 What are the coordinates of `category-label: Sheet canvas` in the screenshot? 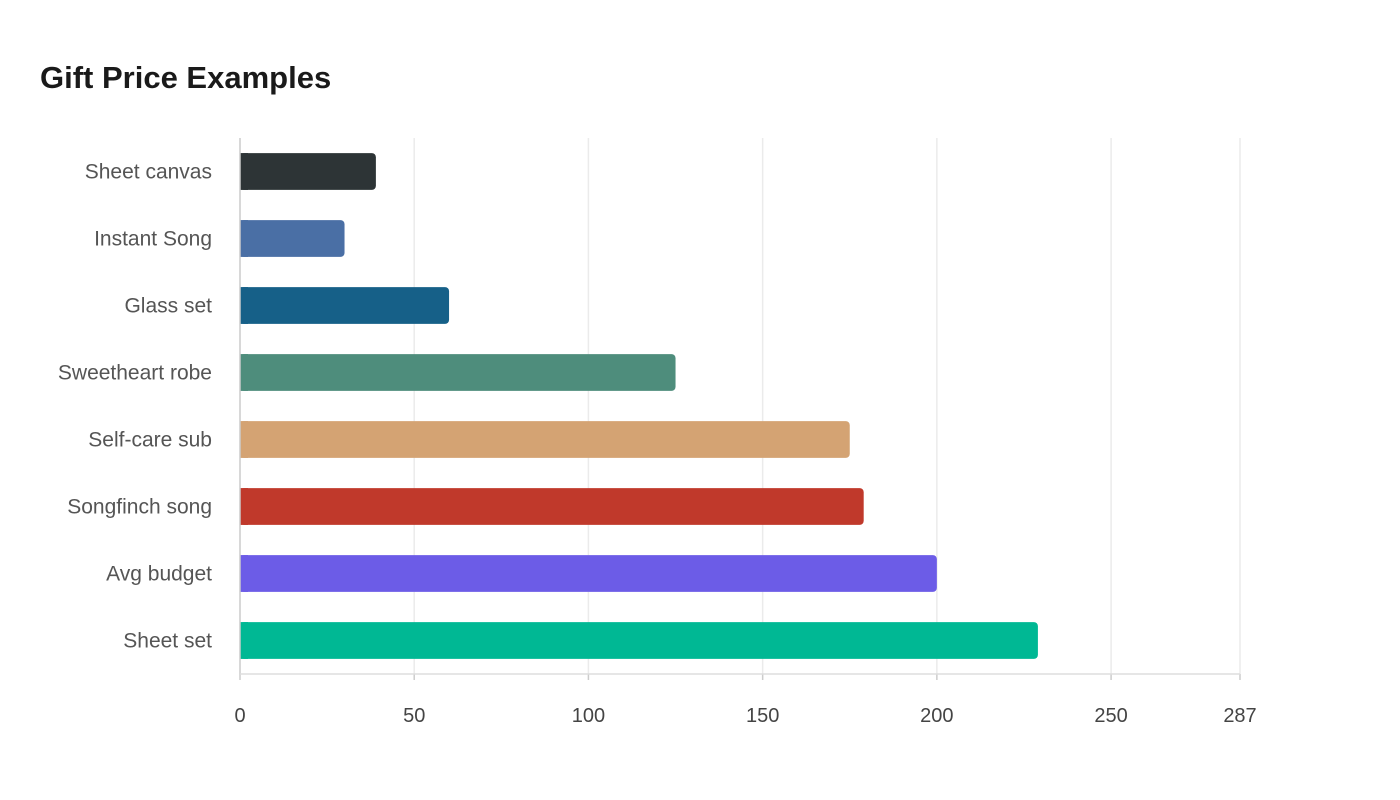 It's located at (148, 172).